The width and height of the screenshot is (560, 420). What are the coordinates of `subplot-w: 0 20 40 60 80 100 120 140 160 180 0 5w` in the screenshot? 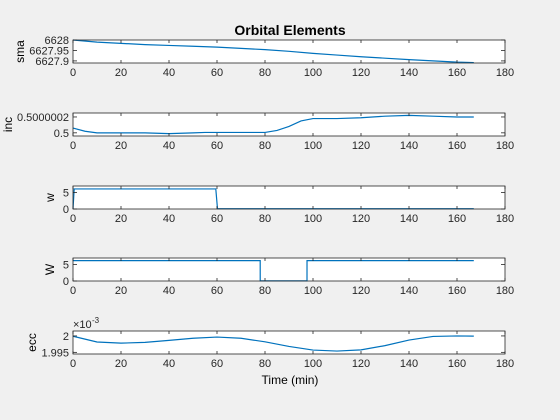 It's located at (278, 205).